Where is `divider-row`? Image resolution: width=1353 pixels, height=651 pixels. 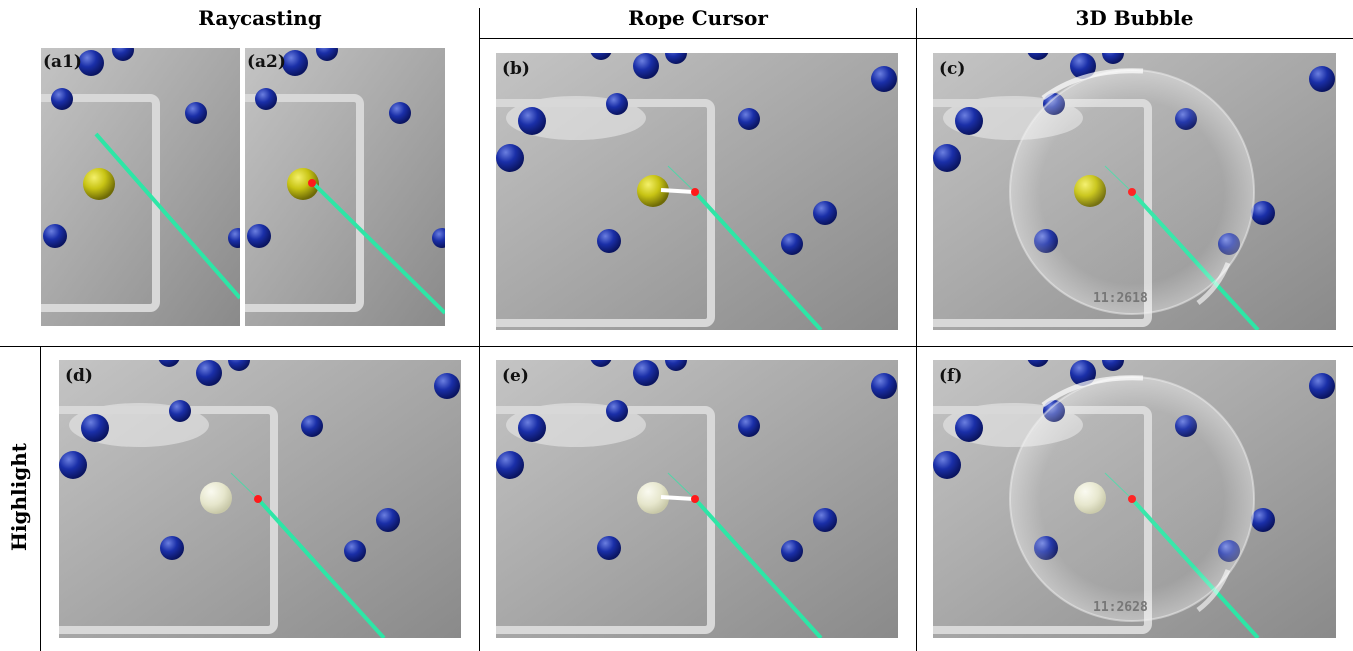 divider-row is located at coordinates (676, 346).